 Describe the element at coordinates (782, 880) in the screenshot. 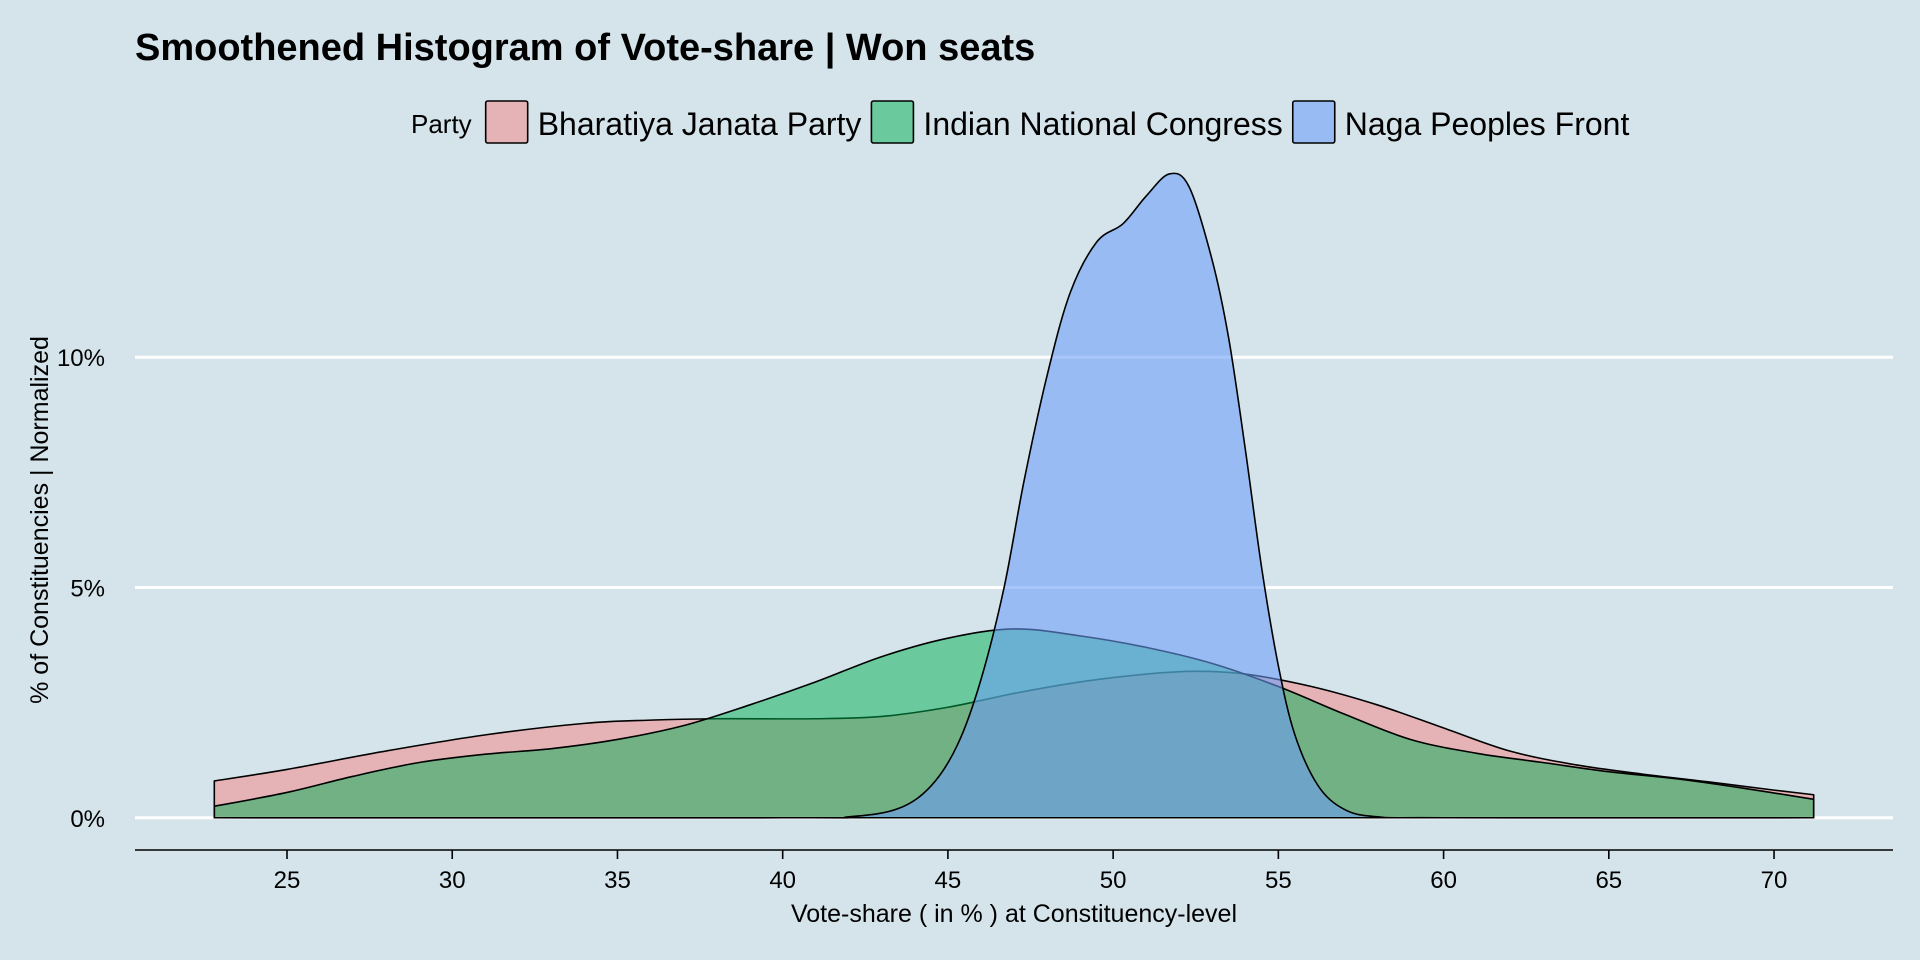

I see `x-tick-label-40: 40` at that location.